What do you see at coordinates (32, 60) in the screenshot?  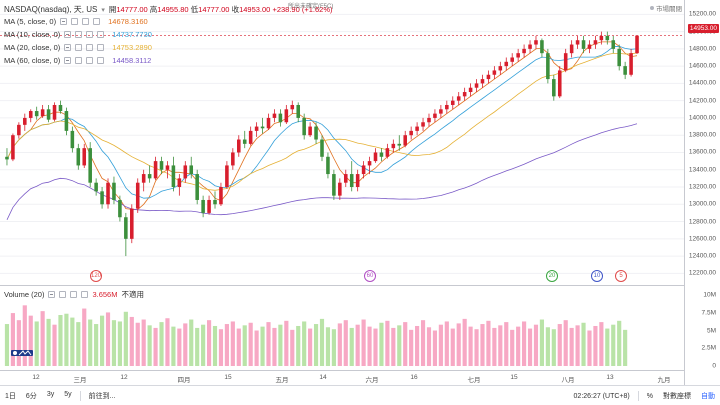 I see `ma-label: MA (60, close, 0)` at bounding box center [32, 60].